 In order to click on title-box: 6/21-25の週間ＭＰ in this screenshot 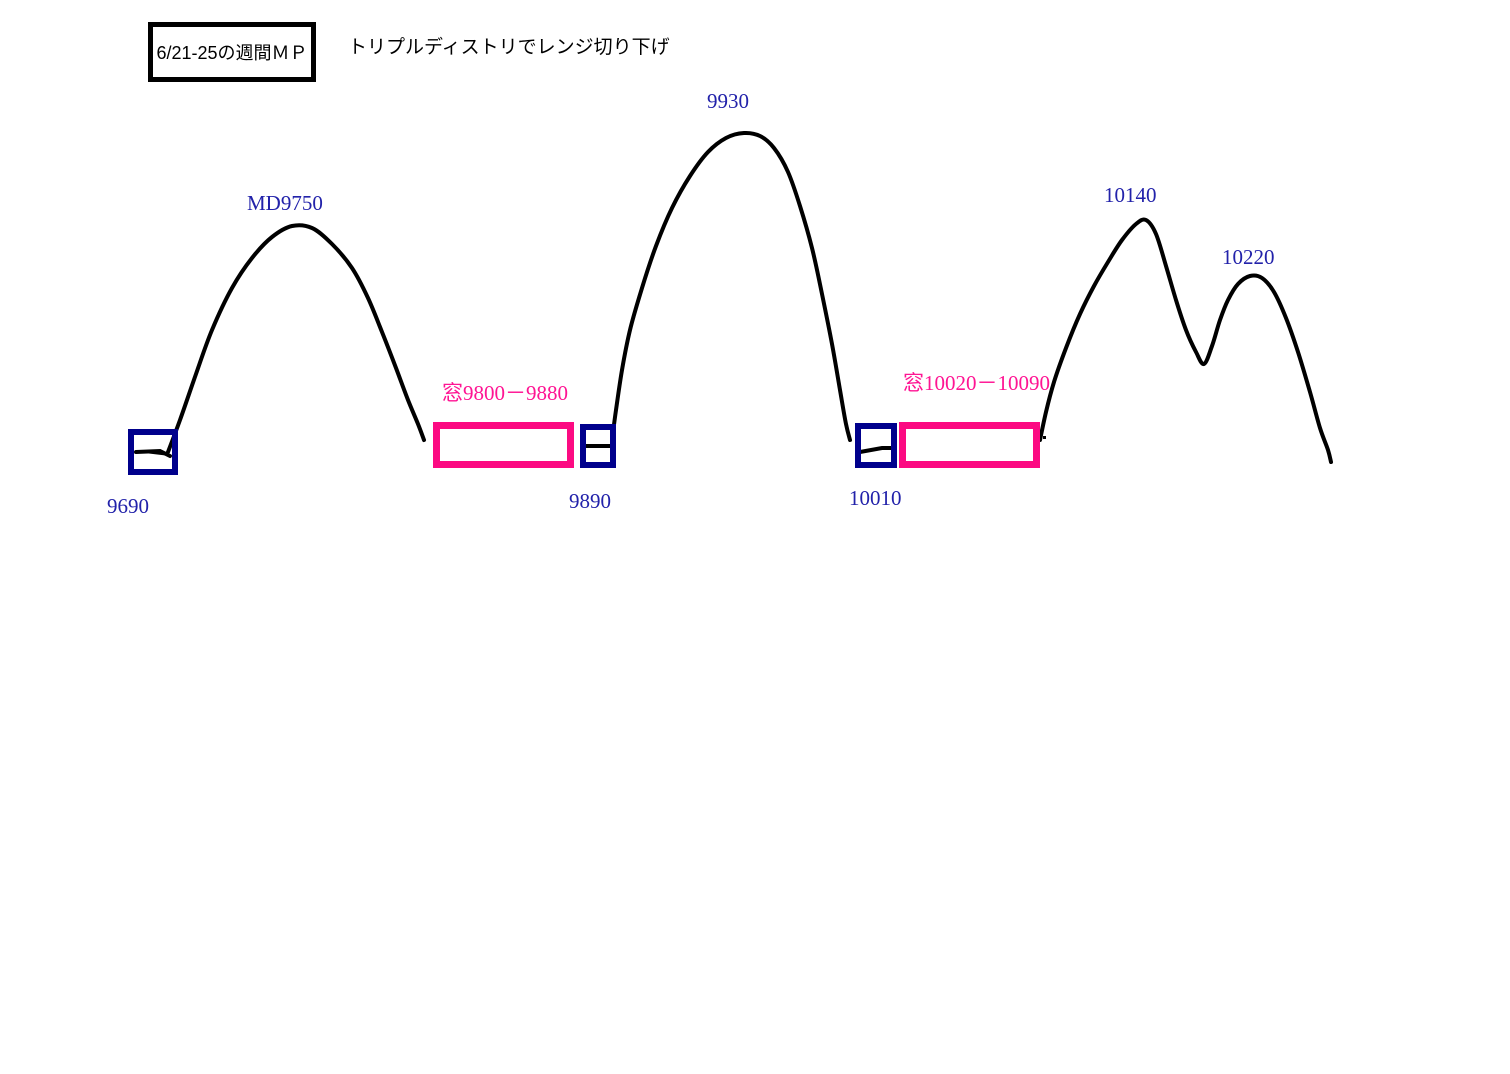, I will do `click(232, 52)`.